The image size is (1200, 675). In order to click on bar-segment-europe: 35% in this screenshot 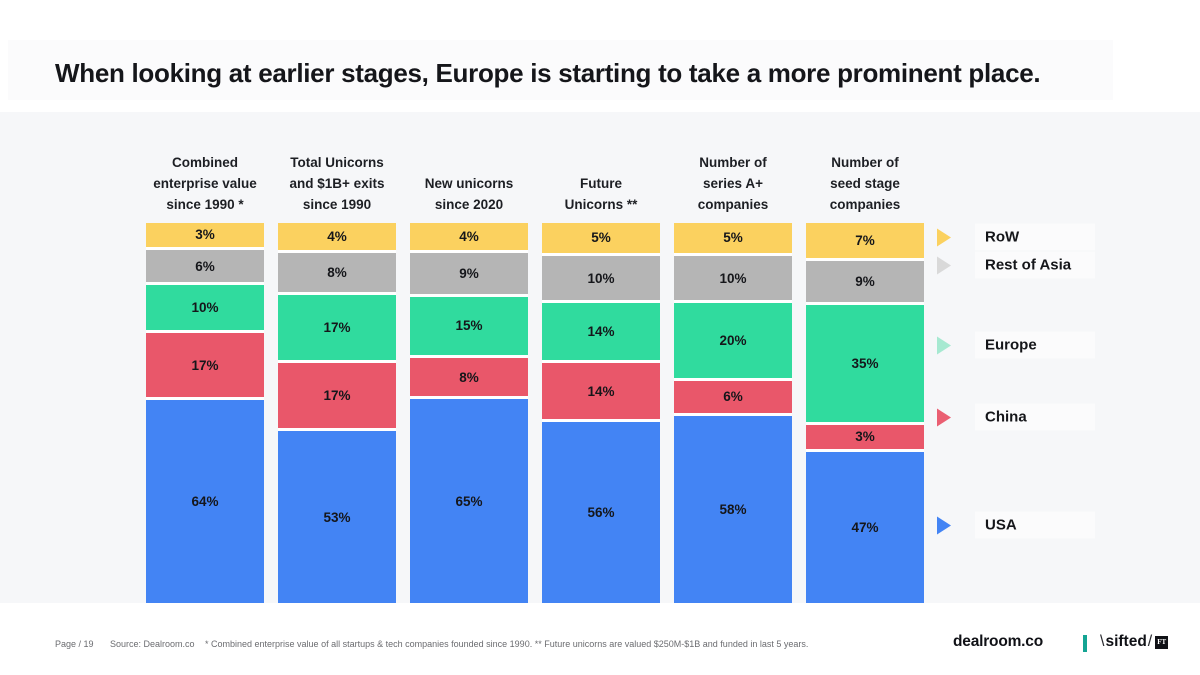, I will do `click(865, 363)`.